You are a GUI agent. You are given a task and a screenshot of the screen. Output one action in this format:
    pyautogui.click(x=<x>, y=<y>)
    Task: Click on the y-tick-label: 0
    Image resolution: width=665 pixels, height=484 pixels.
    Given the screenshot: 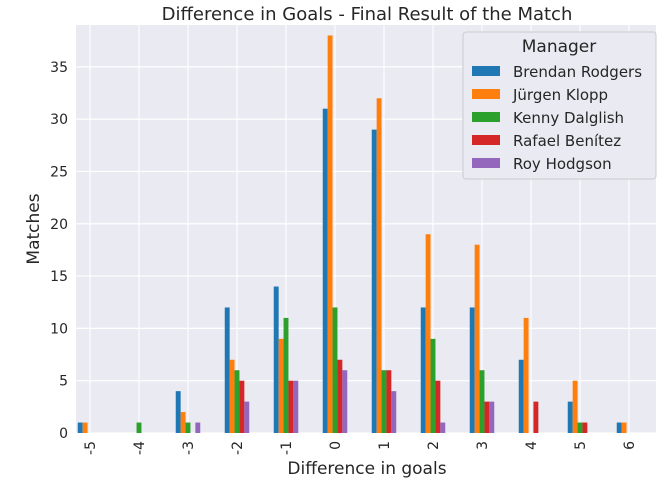 What is the action you would take?
    pyautogui.click(x=63, y=434)
    